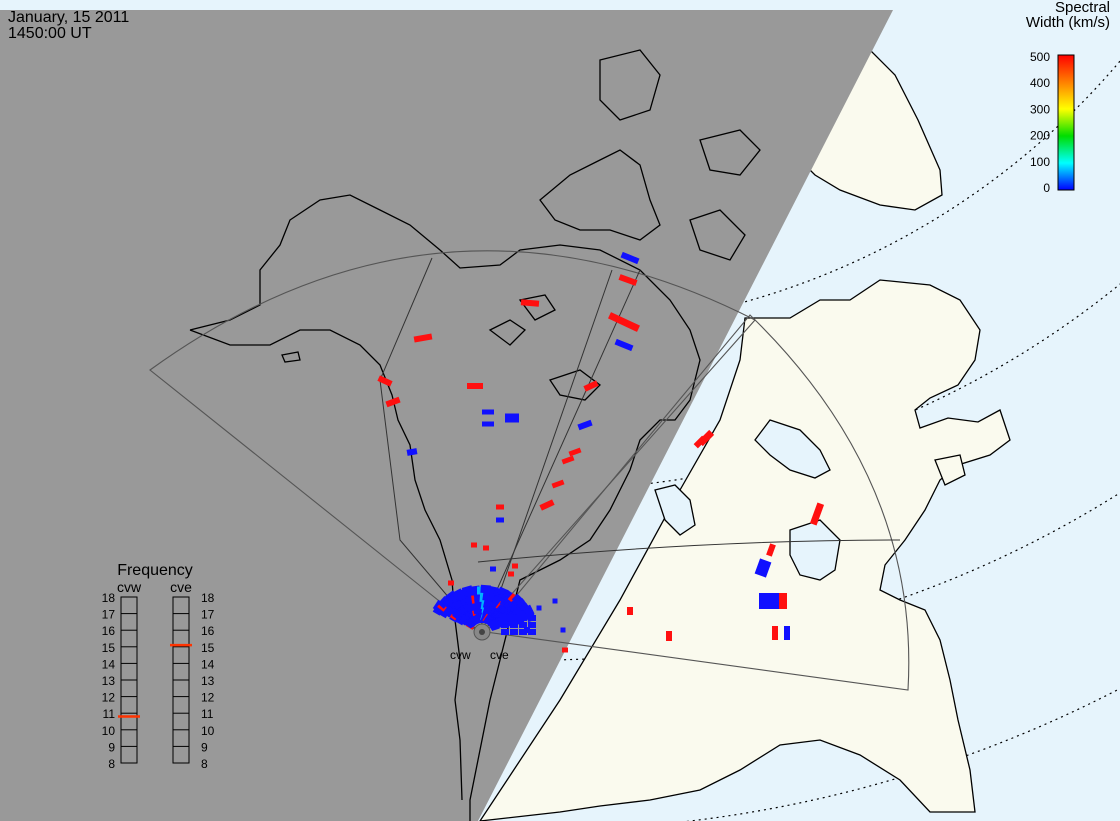 Image resolution: width=1120 pixels, height=821 pixels. What do you see at coordinates (1040, 57) in the screenshot?
I see `colorbar-tick-label: 500` at bounding box center [1040, 57].